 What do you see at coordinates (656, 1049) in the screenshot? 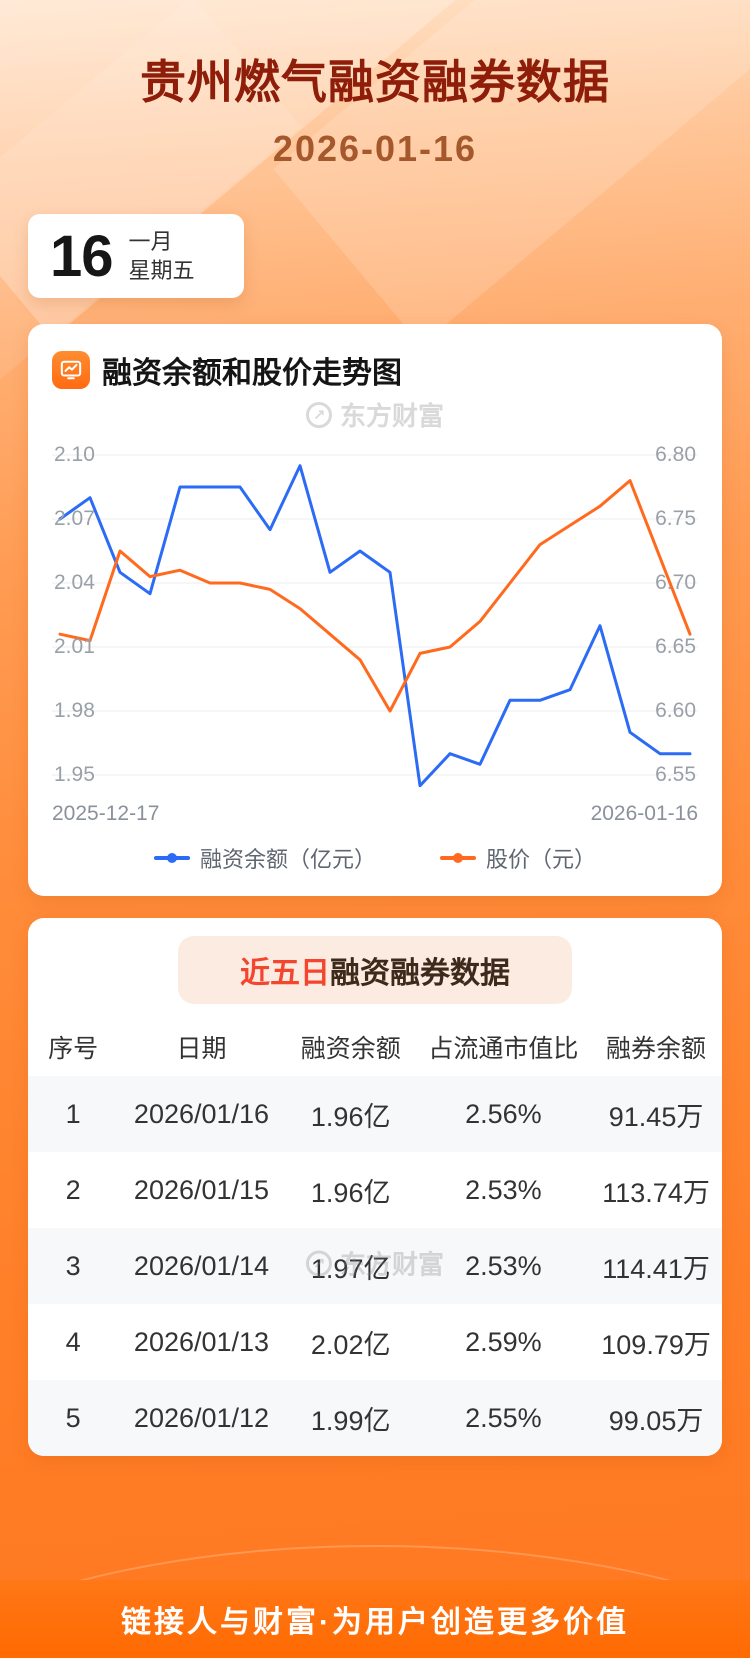
I see `table-column-header: 融券余额` at bounding box center [656, 1049].